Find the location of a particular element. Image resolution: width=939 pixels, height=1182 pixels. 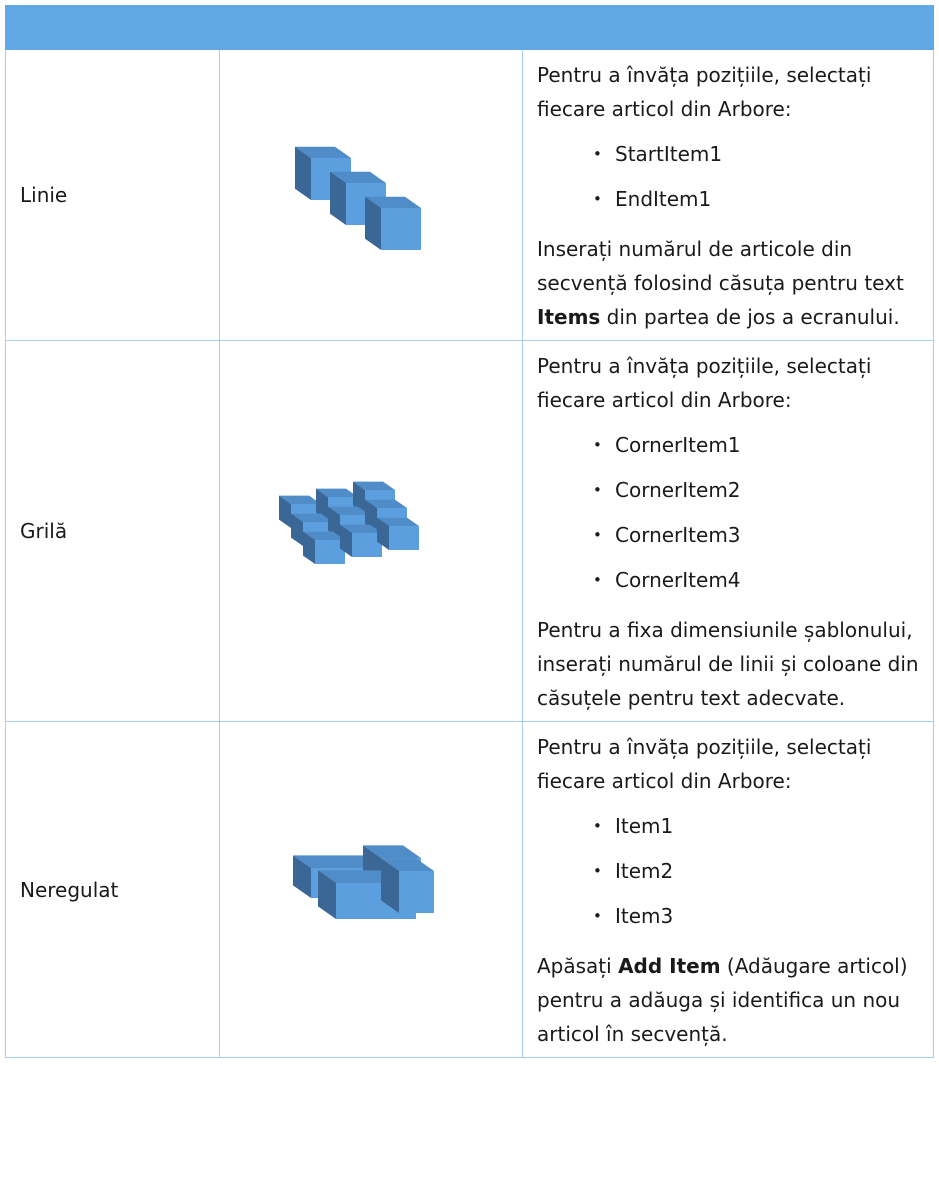

text-run: din partea de jos a ecranului. is located at coordinates (750, 317).